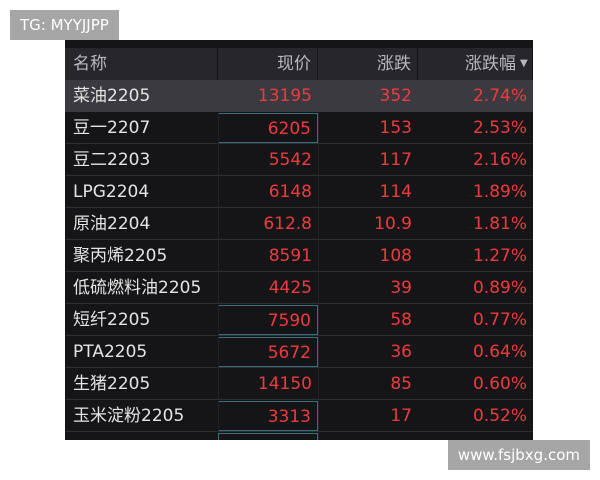 This screenshot has height=480, width=600. What do you see at coordinates (284, 96) in the screenshot?
I see `quote-value: 13195` at bounding box center [284, 96].